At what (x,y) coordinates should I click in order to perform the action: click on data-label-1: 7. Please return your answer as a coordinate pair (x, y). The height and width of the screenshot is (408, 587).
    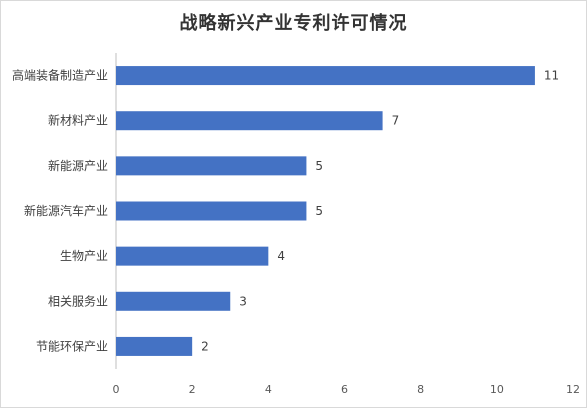
    Looking at the image, I should click on (396, 121).